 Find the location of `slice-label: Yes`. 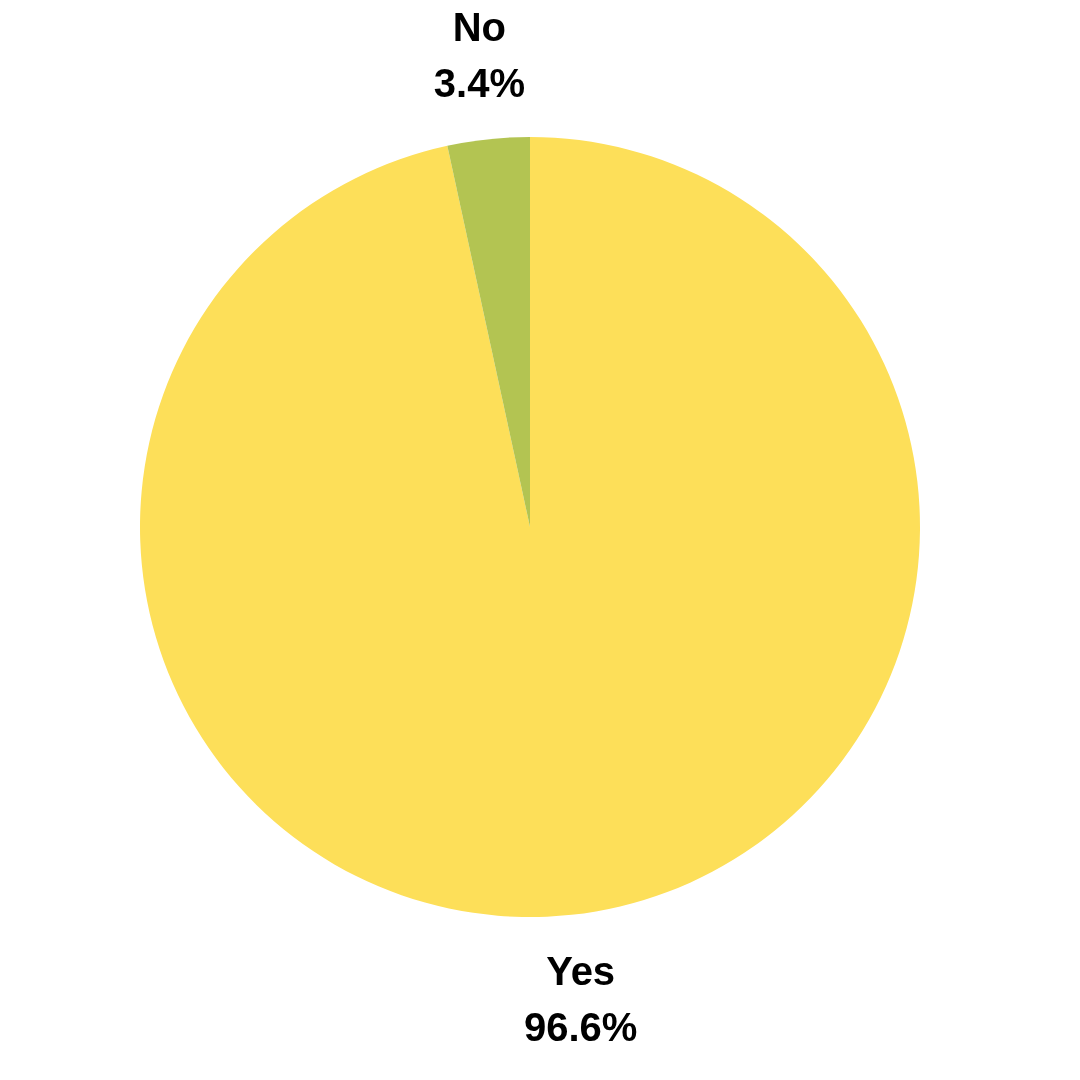

slice-label: Yes is located at coordinates (581, 971).